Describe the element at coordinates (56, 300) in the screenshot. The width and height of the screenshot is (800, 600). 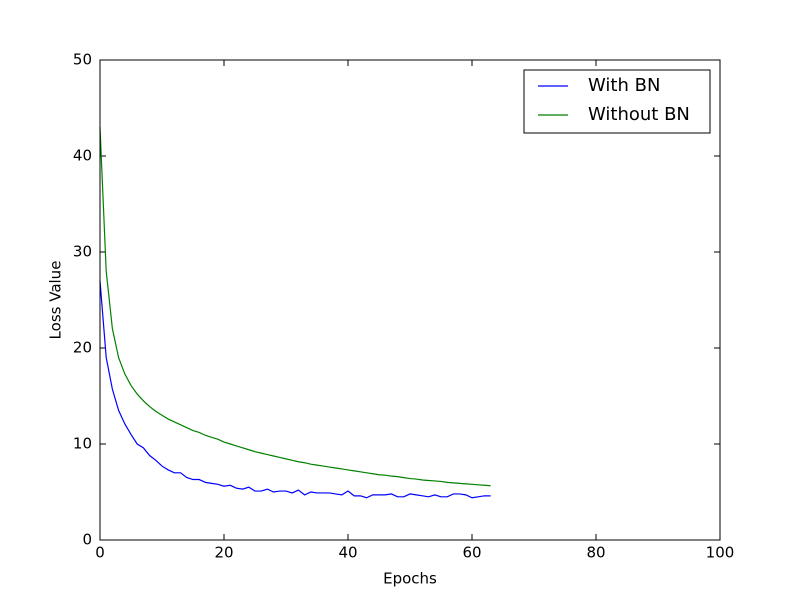
I see `y-axis-label: Loss Value` at that location.